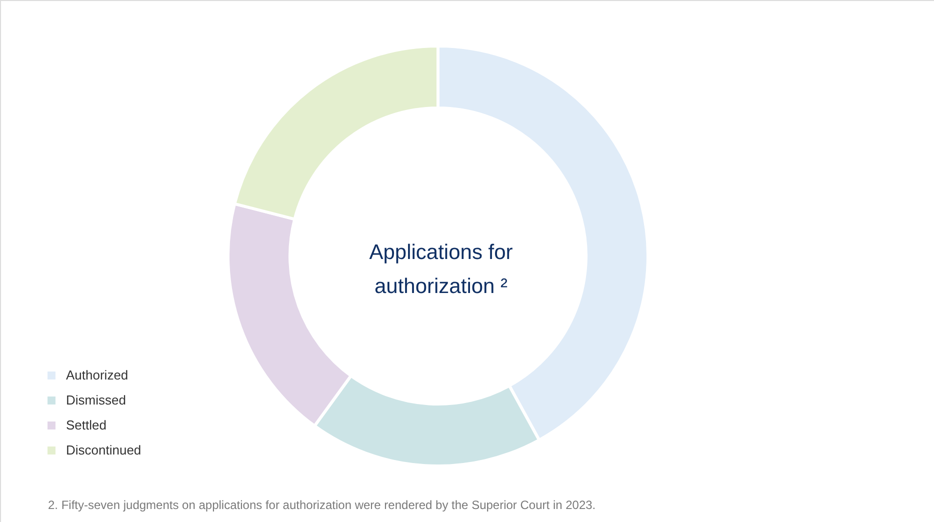 Image resolution: width=934 pixels, height=522 pixels. I want to click on legend-label: Settled, so click(86, 425).